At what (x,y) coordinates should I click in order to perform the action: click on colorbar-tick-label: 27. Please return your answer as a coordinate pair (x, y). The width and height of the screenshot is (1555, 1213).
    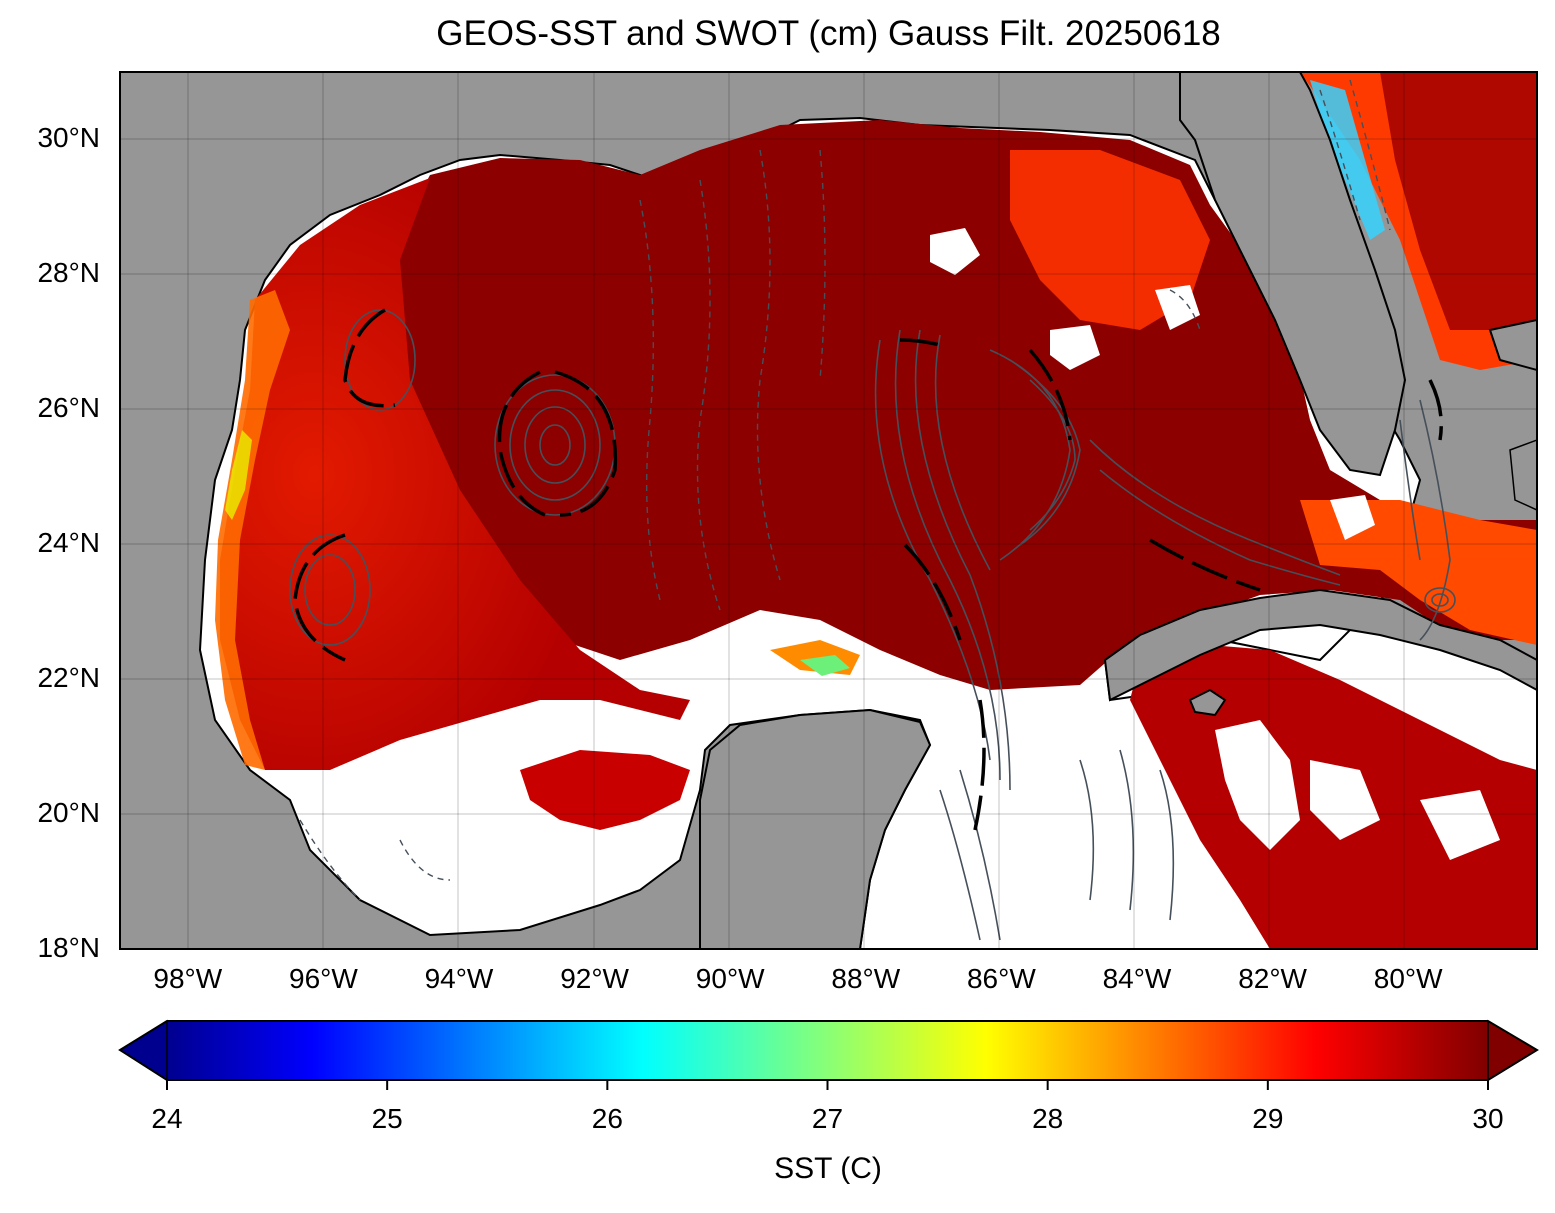
    Looking at the image, I should click on (827, 1118).